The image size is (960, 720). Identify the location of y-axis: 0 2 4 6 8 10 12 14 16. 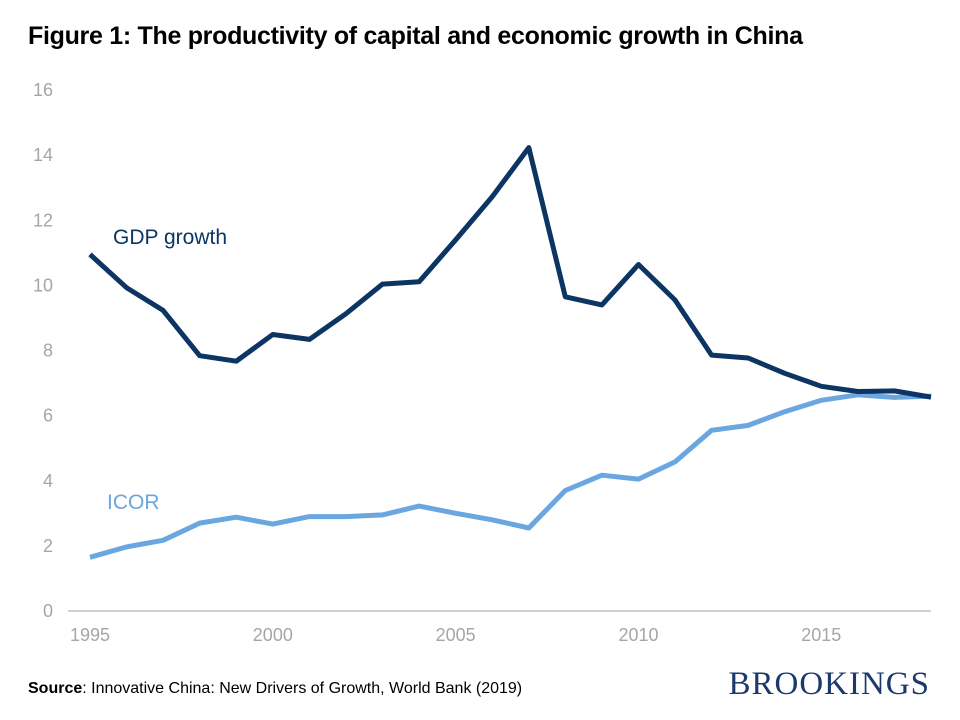
(43, 350).